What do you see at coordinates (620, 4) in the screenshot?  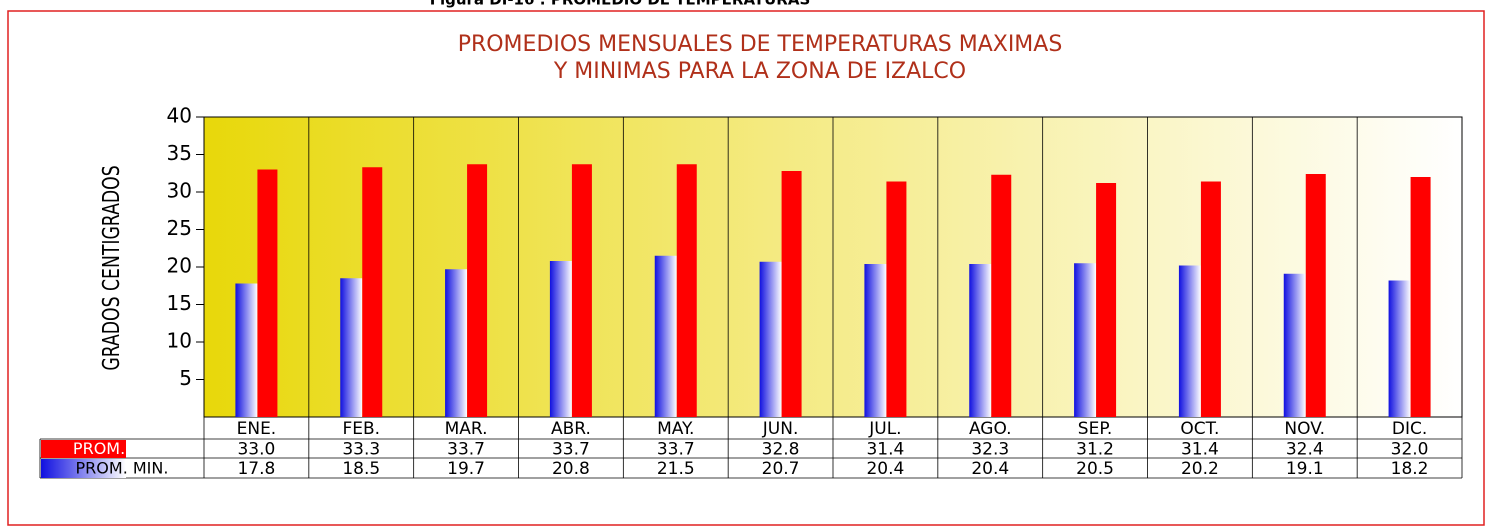 I see `caption: Figura DI-16 : PROMEDIO DE TEMPERATURAS` at bounding box center [620, 4].